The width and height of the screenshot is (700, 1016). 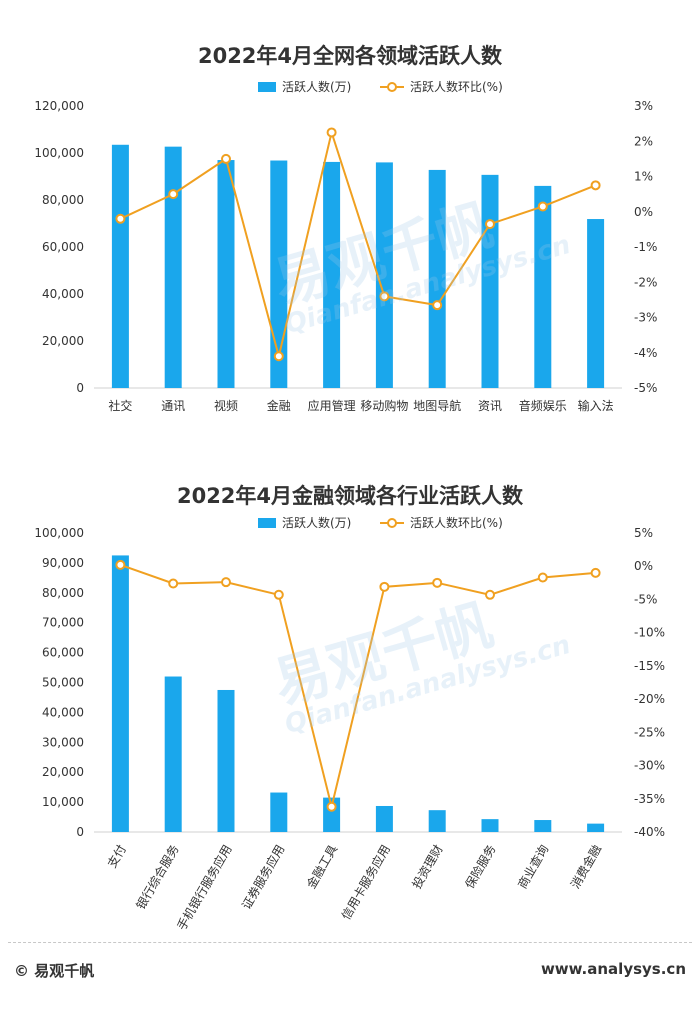 What do you see at coordinates (649, 732) in the screenshot?
I see `chart2-y2-tick-label: -25%` at bounding box center [649, 732].